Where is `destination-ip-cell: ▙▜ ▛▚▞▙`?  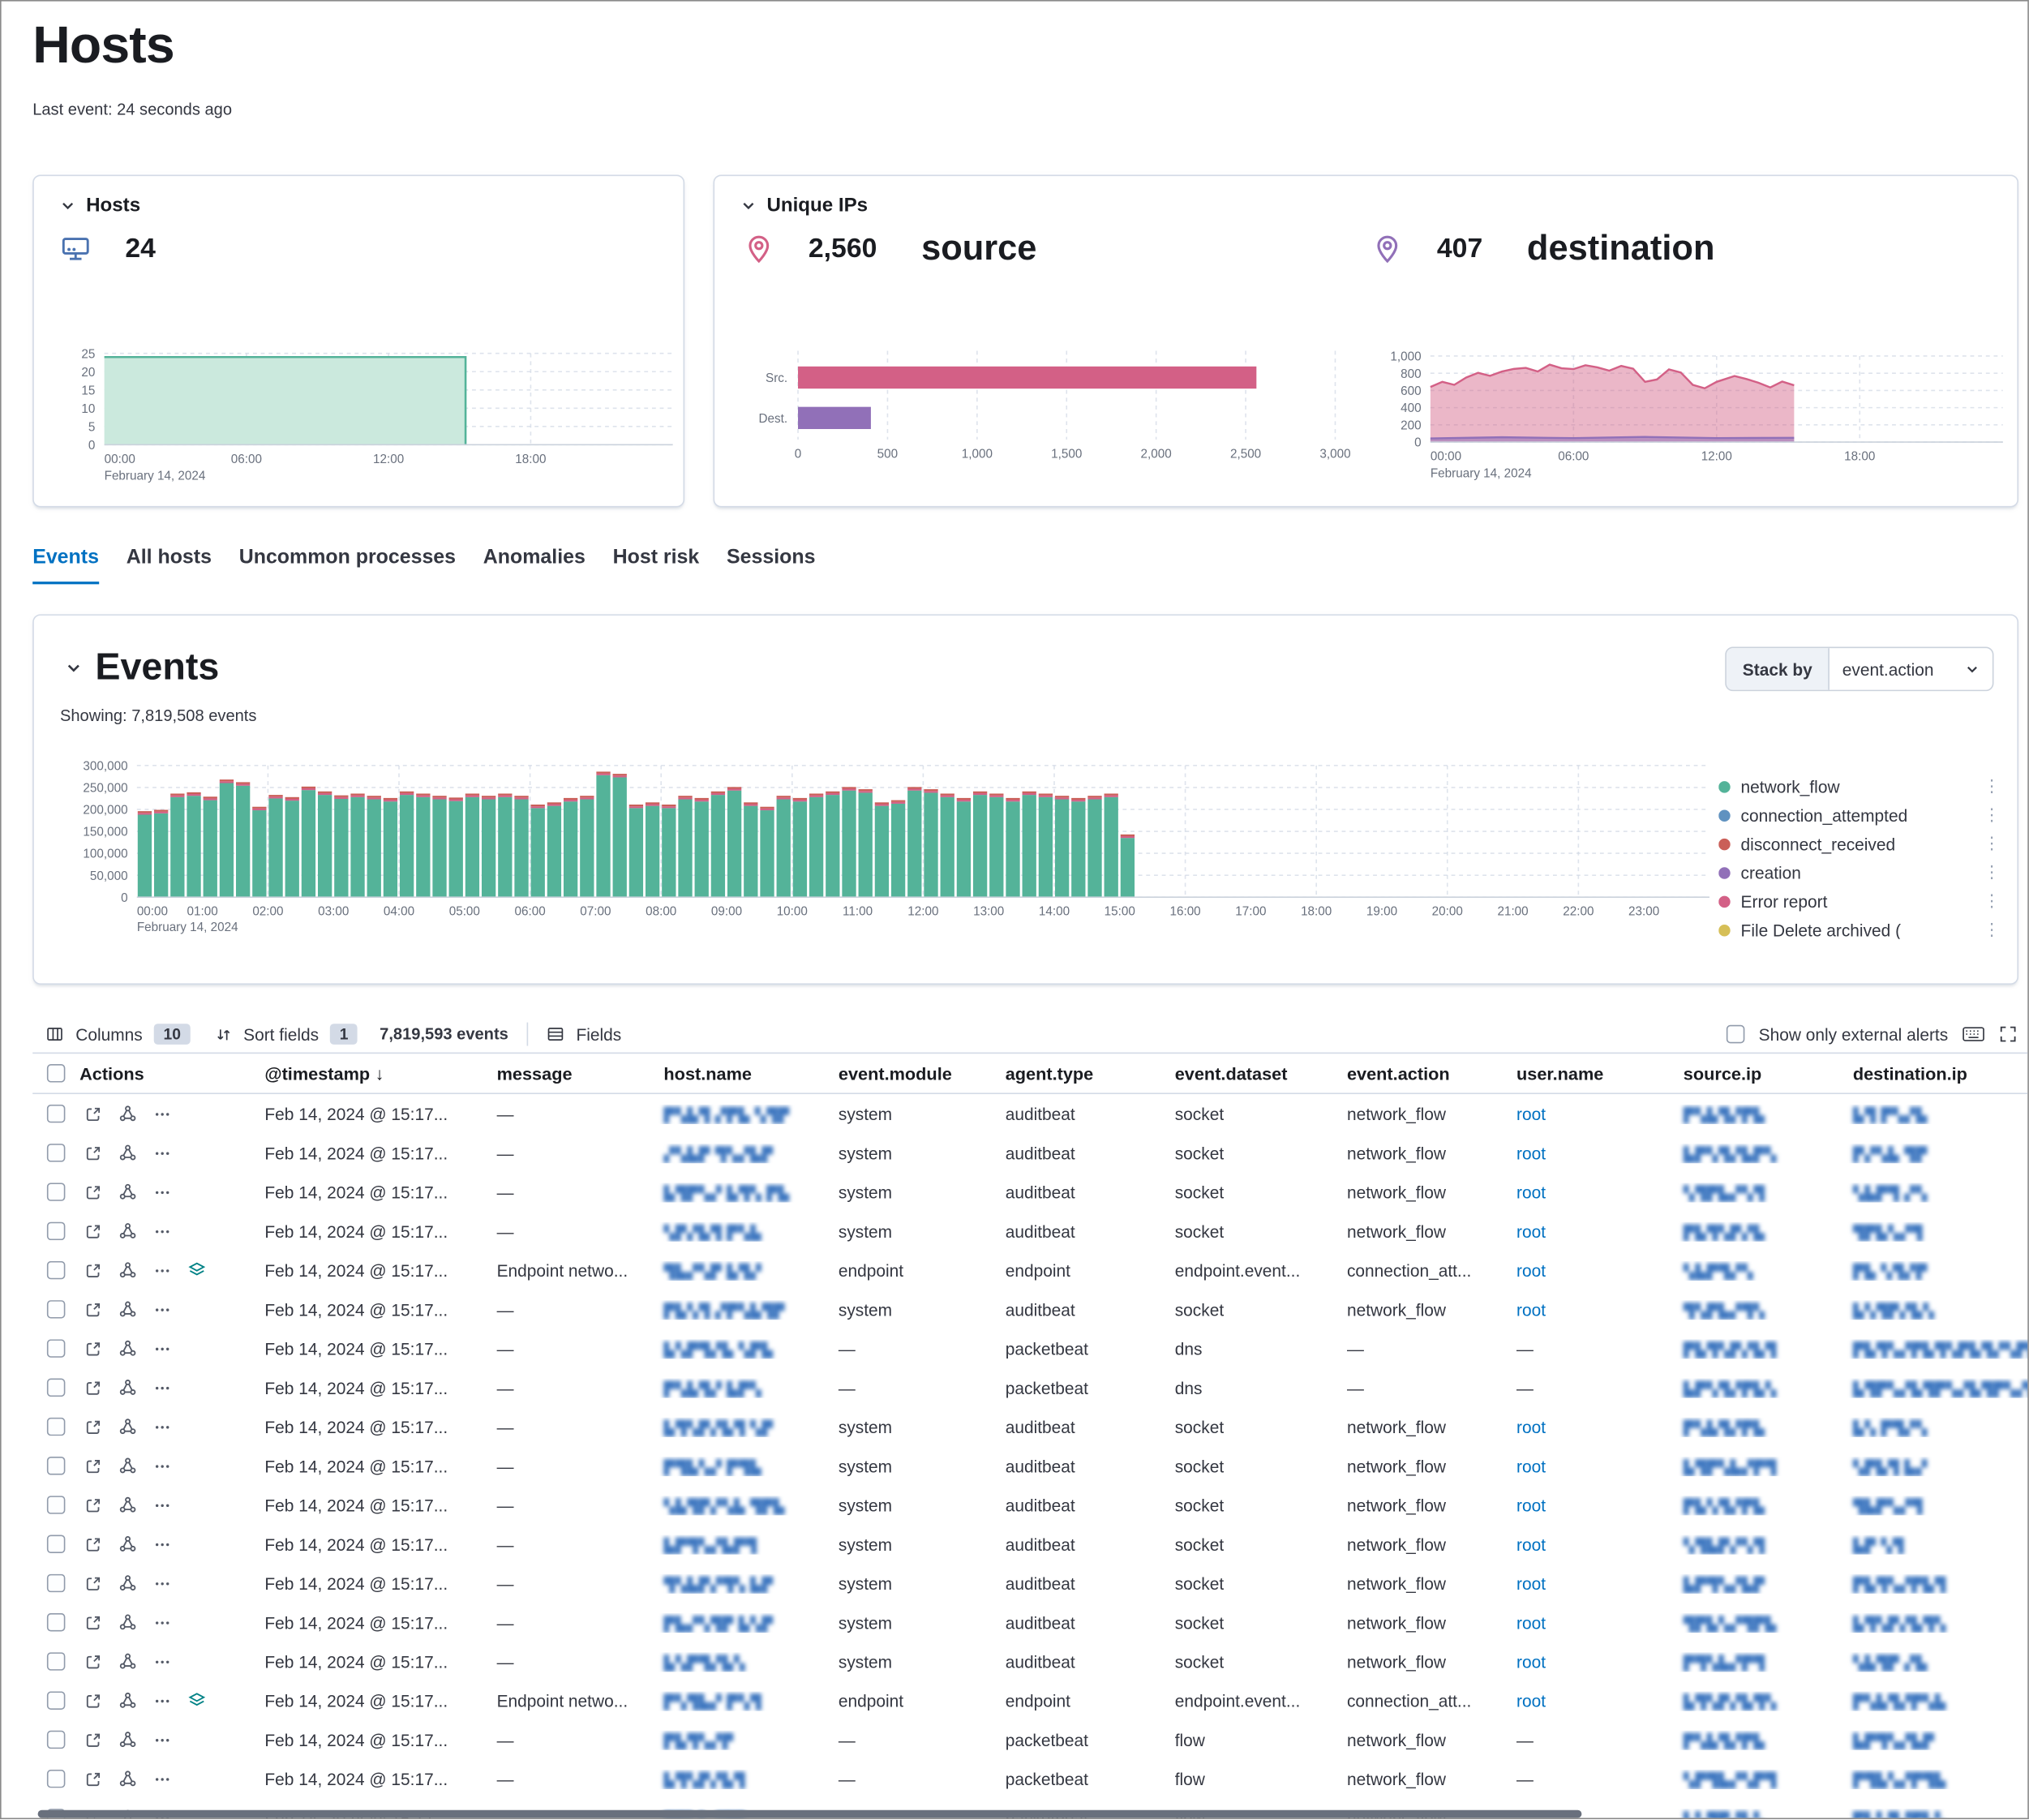
destination-ip-cell: ▙▜ ▛▚▞▙ is located at coordinates (1890, 1115).